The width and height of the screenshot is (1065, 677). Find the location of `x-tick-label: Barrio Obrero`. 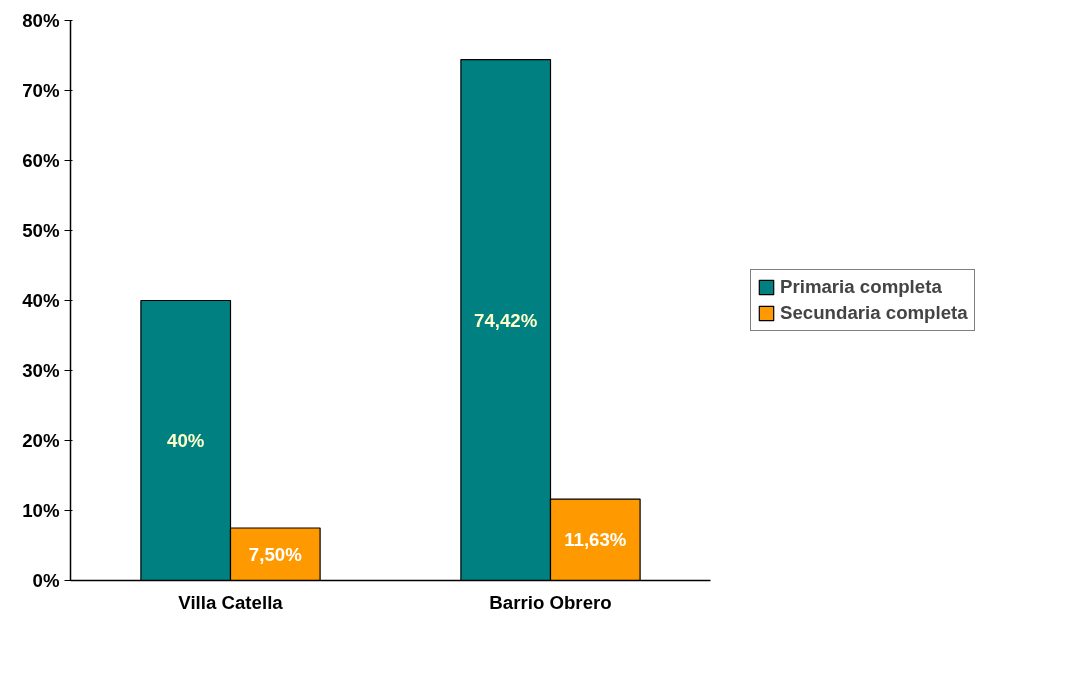

x-tick-label: Barrio Obrero is located at coordinates (550, 602).